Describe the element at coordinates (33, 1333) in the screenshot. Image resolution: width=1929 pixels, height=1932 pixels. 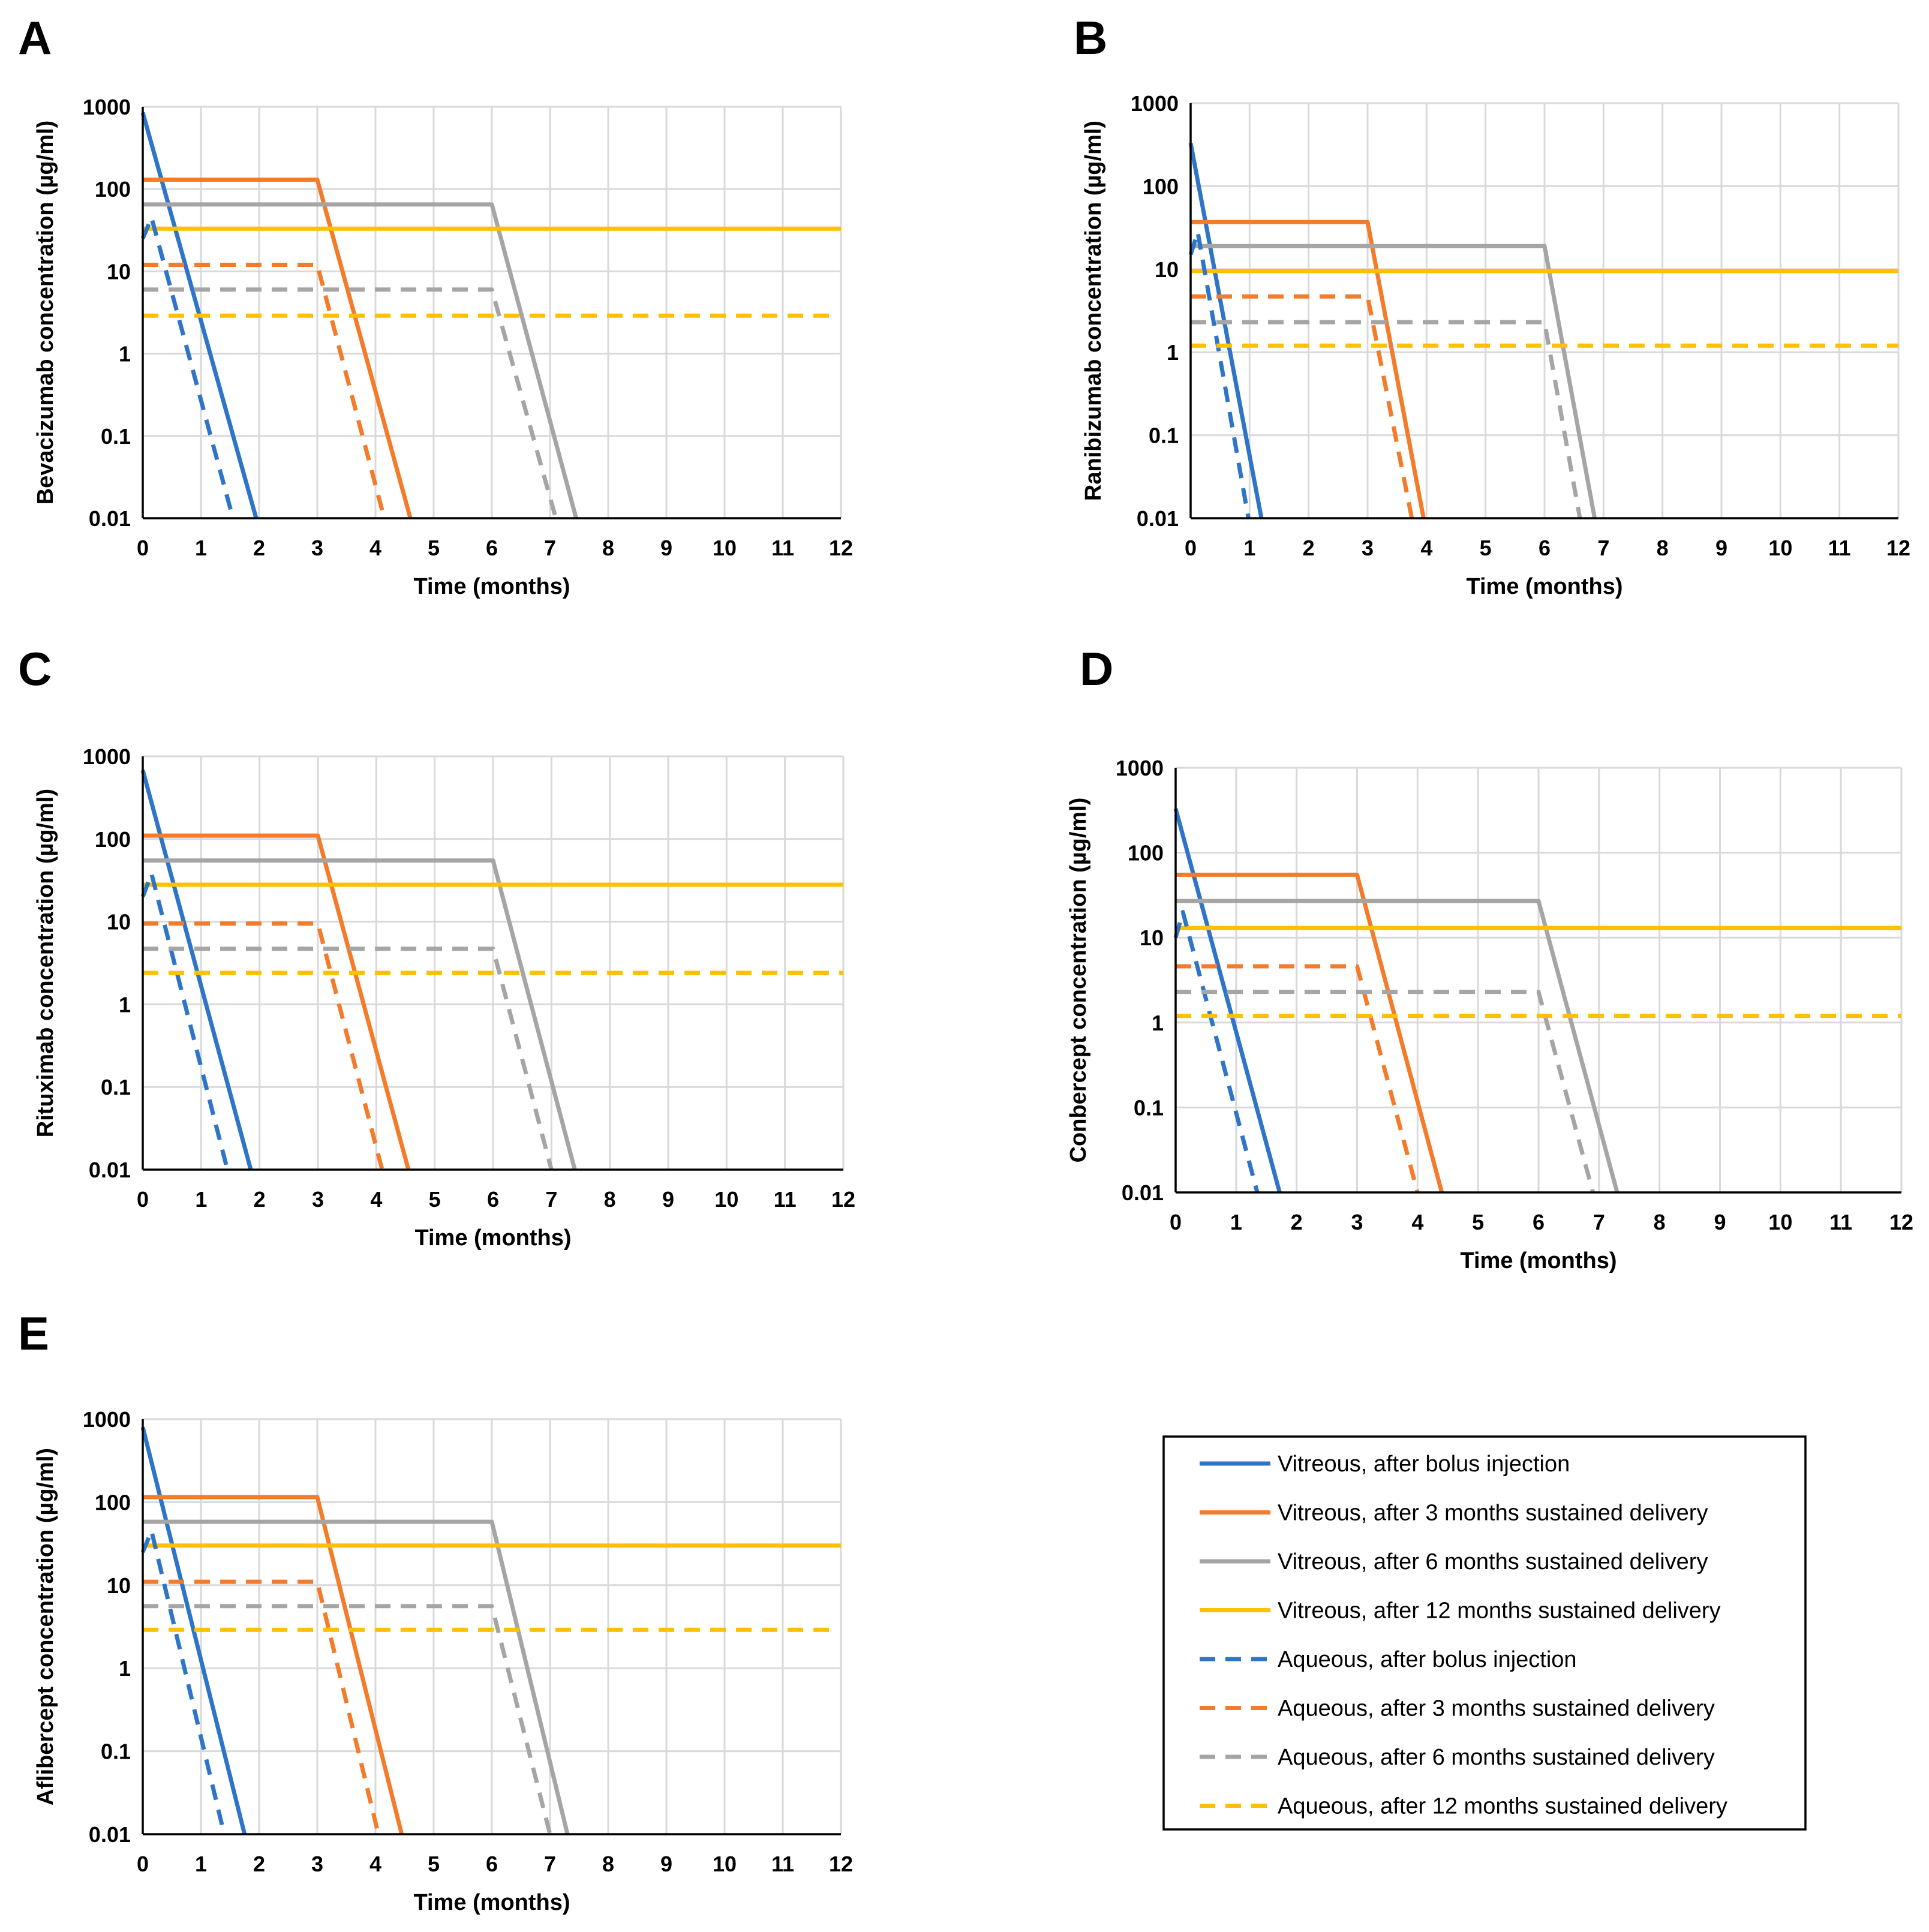
I see `panel-letter: E` at that location.